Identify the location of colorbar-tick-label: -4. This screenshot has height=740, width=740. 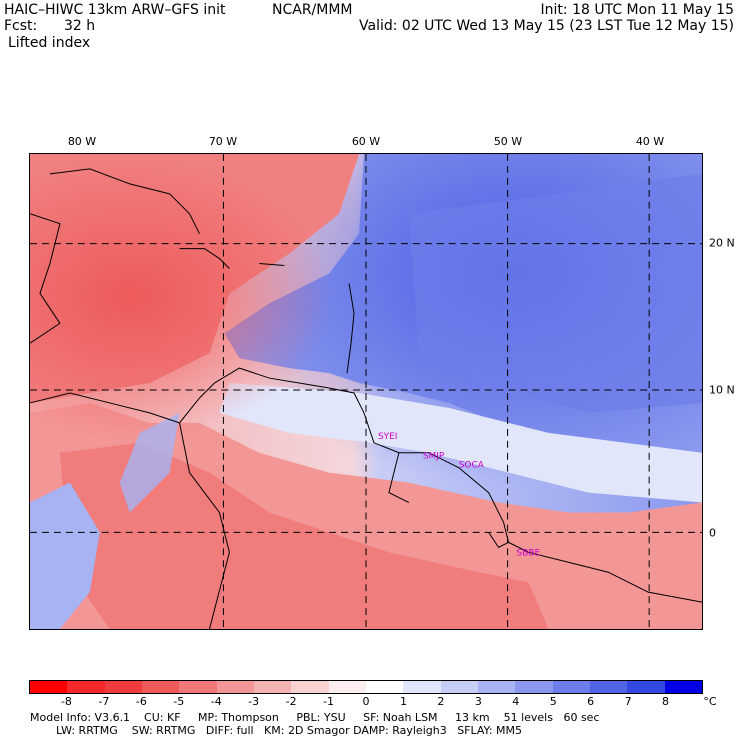
(216, 701).